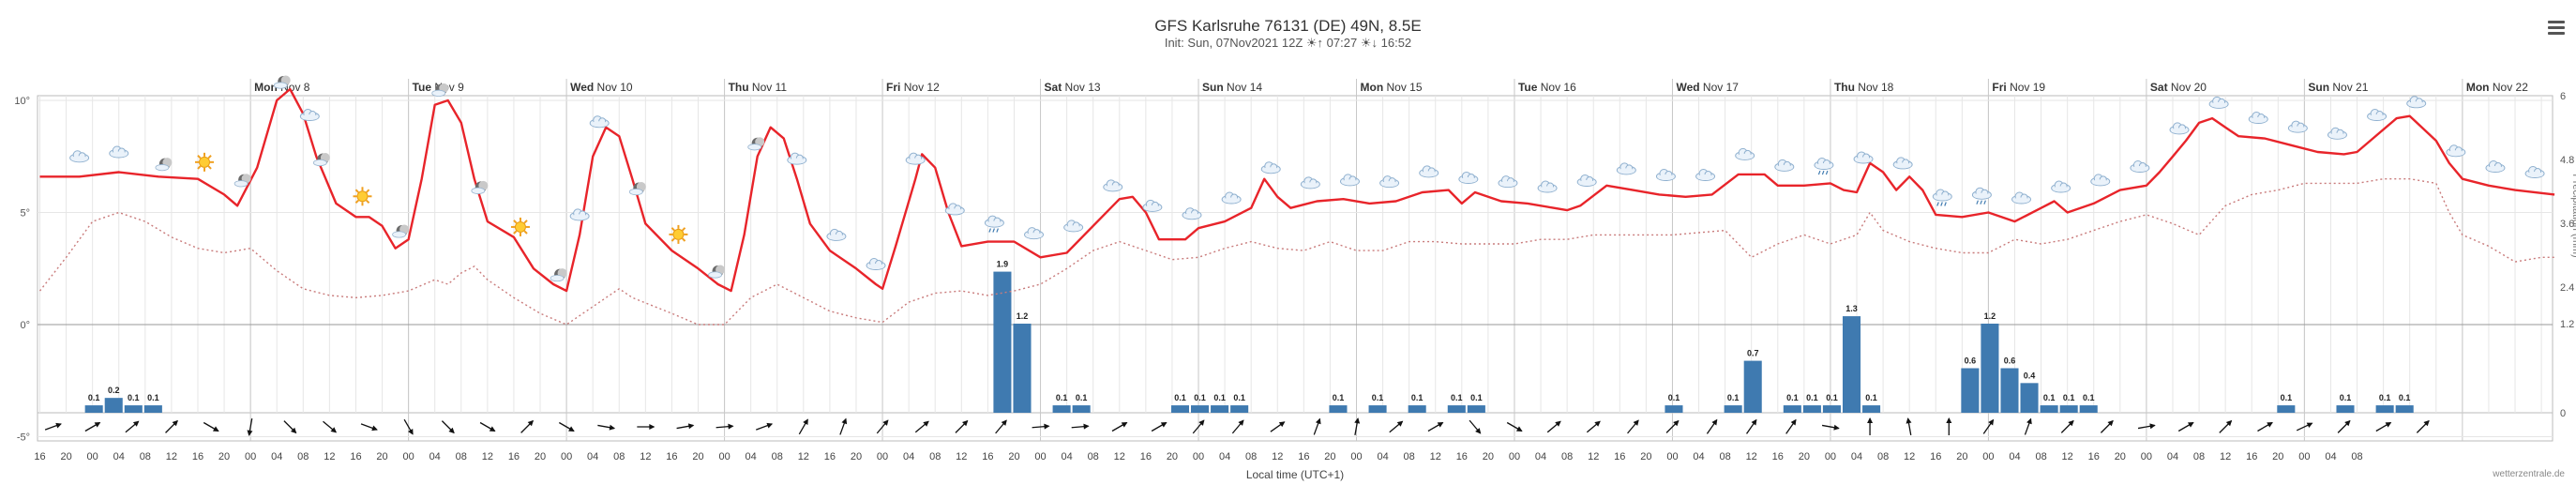  I want to click on day-label: Sat Nov 20, so click(2178, 87).